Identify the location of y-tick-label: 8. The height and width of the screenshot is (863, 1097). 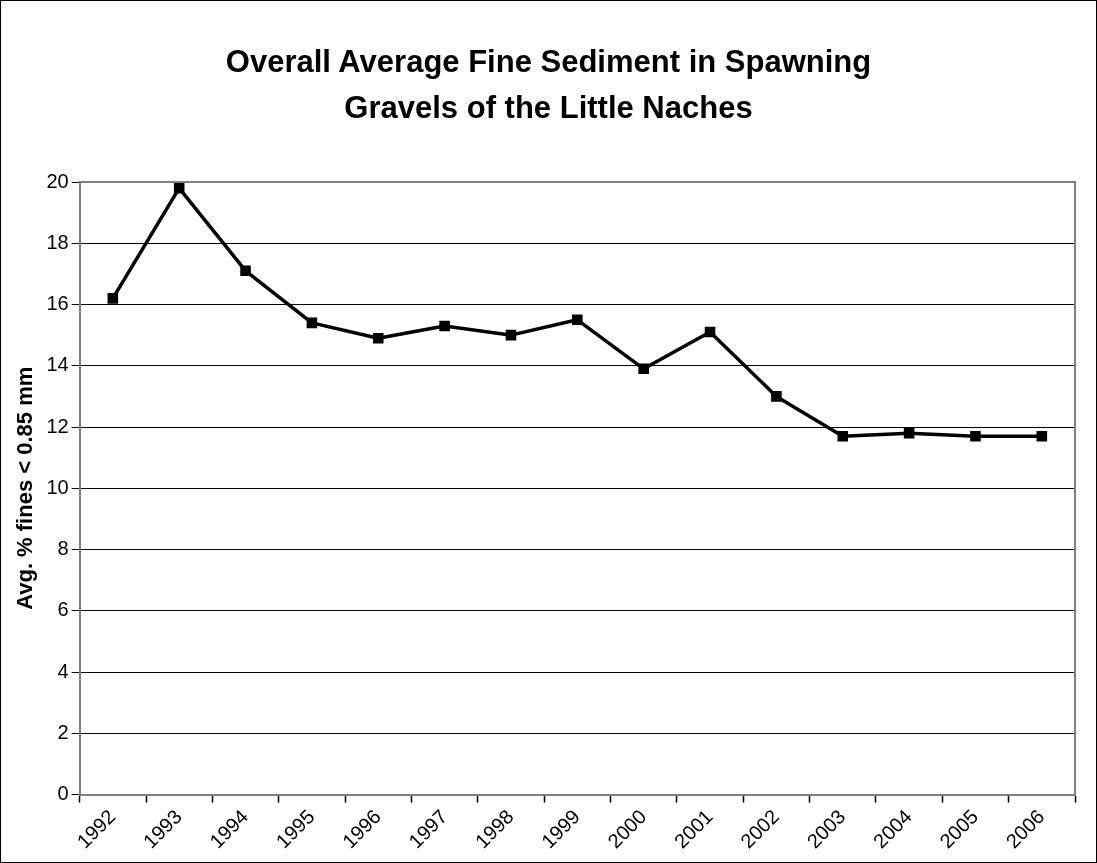
(63, 548).